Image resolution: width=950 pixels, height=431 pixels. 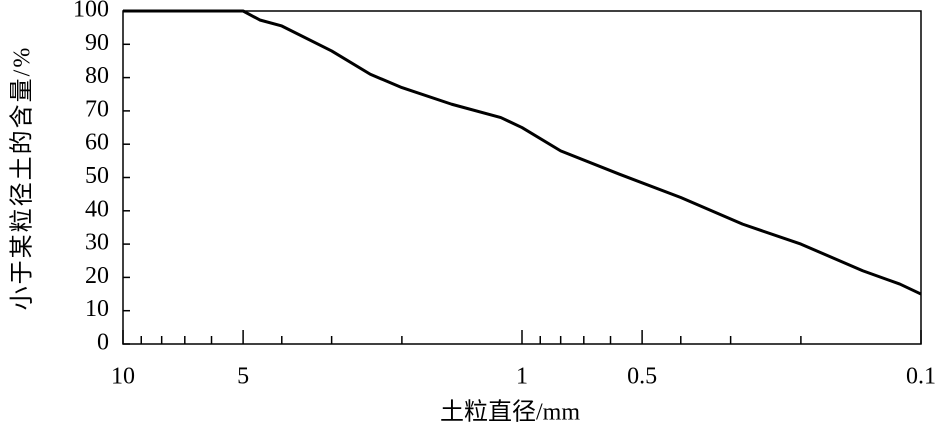 What do you see at coordinates (97, 276) in the screenshot?
I see `y-tick-label: 20` at bounding box center [97, 276].